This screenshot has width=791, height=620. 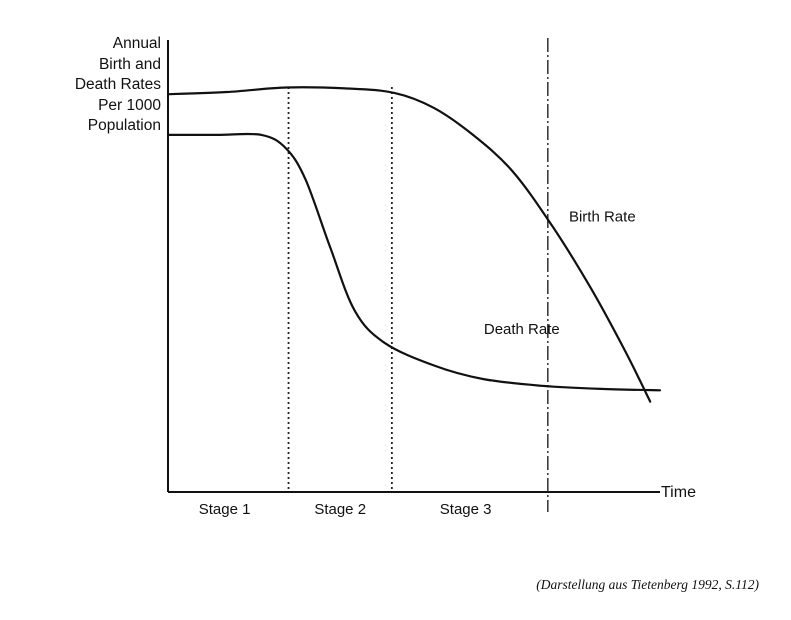 What do you see at coordinates (647, 584) in the screenshot?
I see `source-note: (Darstellung aus Tietenberg 1992, S.112)` at bounding box center [647, 584].